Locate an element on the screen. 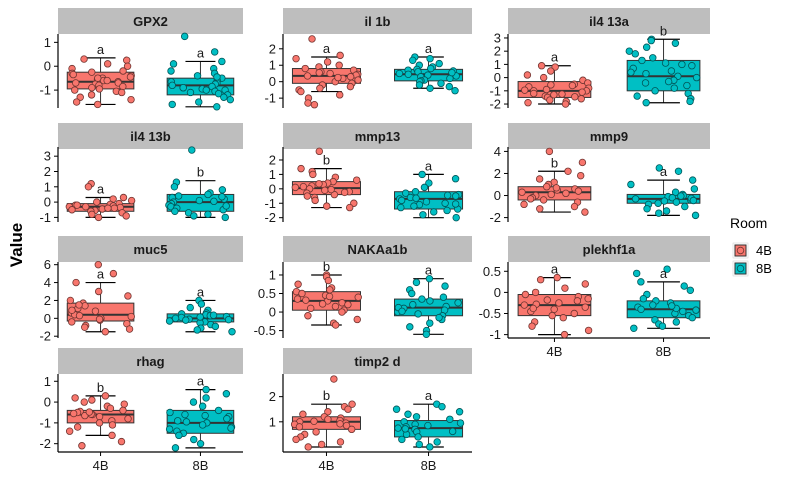  point-plekhf1a-8b is located at coordinates (643, 299).